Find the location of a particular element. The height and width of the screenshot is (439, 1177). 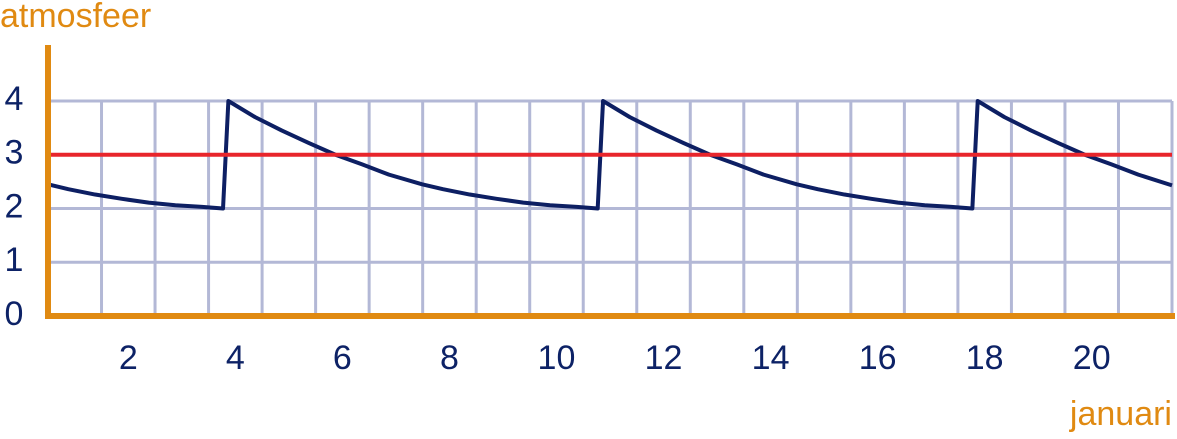

y-axis-label: atmosfeer is located at coordinates (75, 17).